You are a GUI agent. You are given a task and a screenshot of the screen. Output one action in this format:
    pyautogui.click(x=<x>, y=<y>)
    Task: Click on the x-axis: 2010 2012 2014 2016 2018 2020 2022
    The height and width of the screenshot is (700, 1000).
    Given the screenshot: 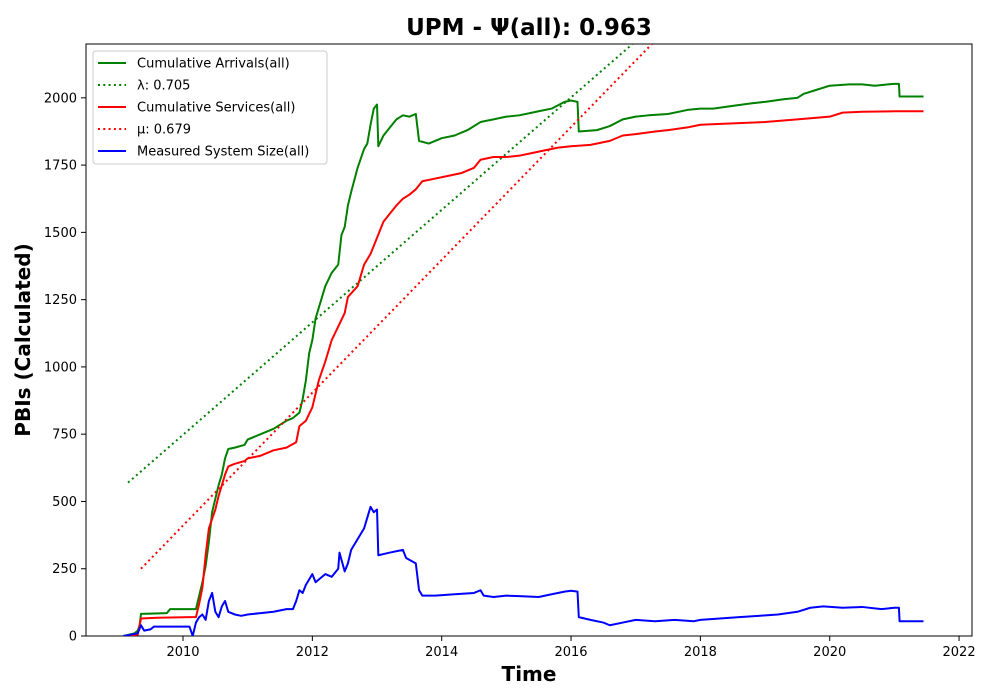 What is the action you would take?
    pyautogui.click(x=571, y=648)
    